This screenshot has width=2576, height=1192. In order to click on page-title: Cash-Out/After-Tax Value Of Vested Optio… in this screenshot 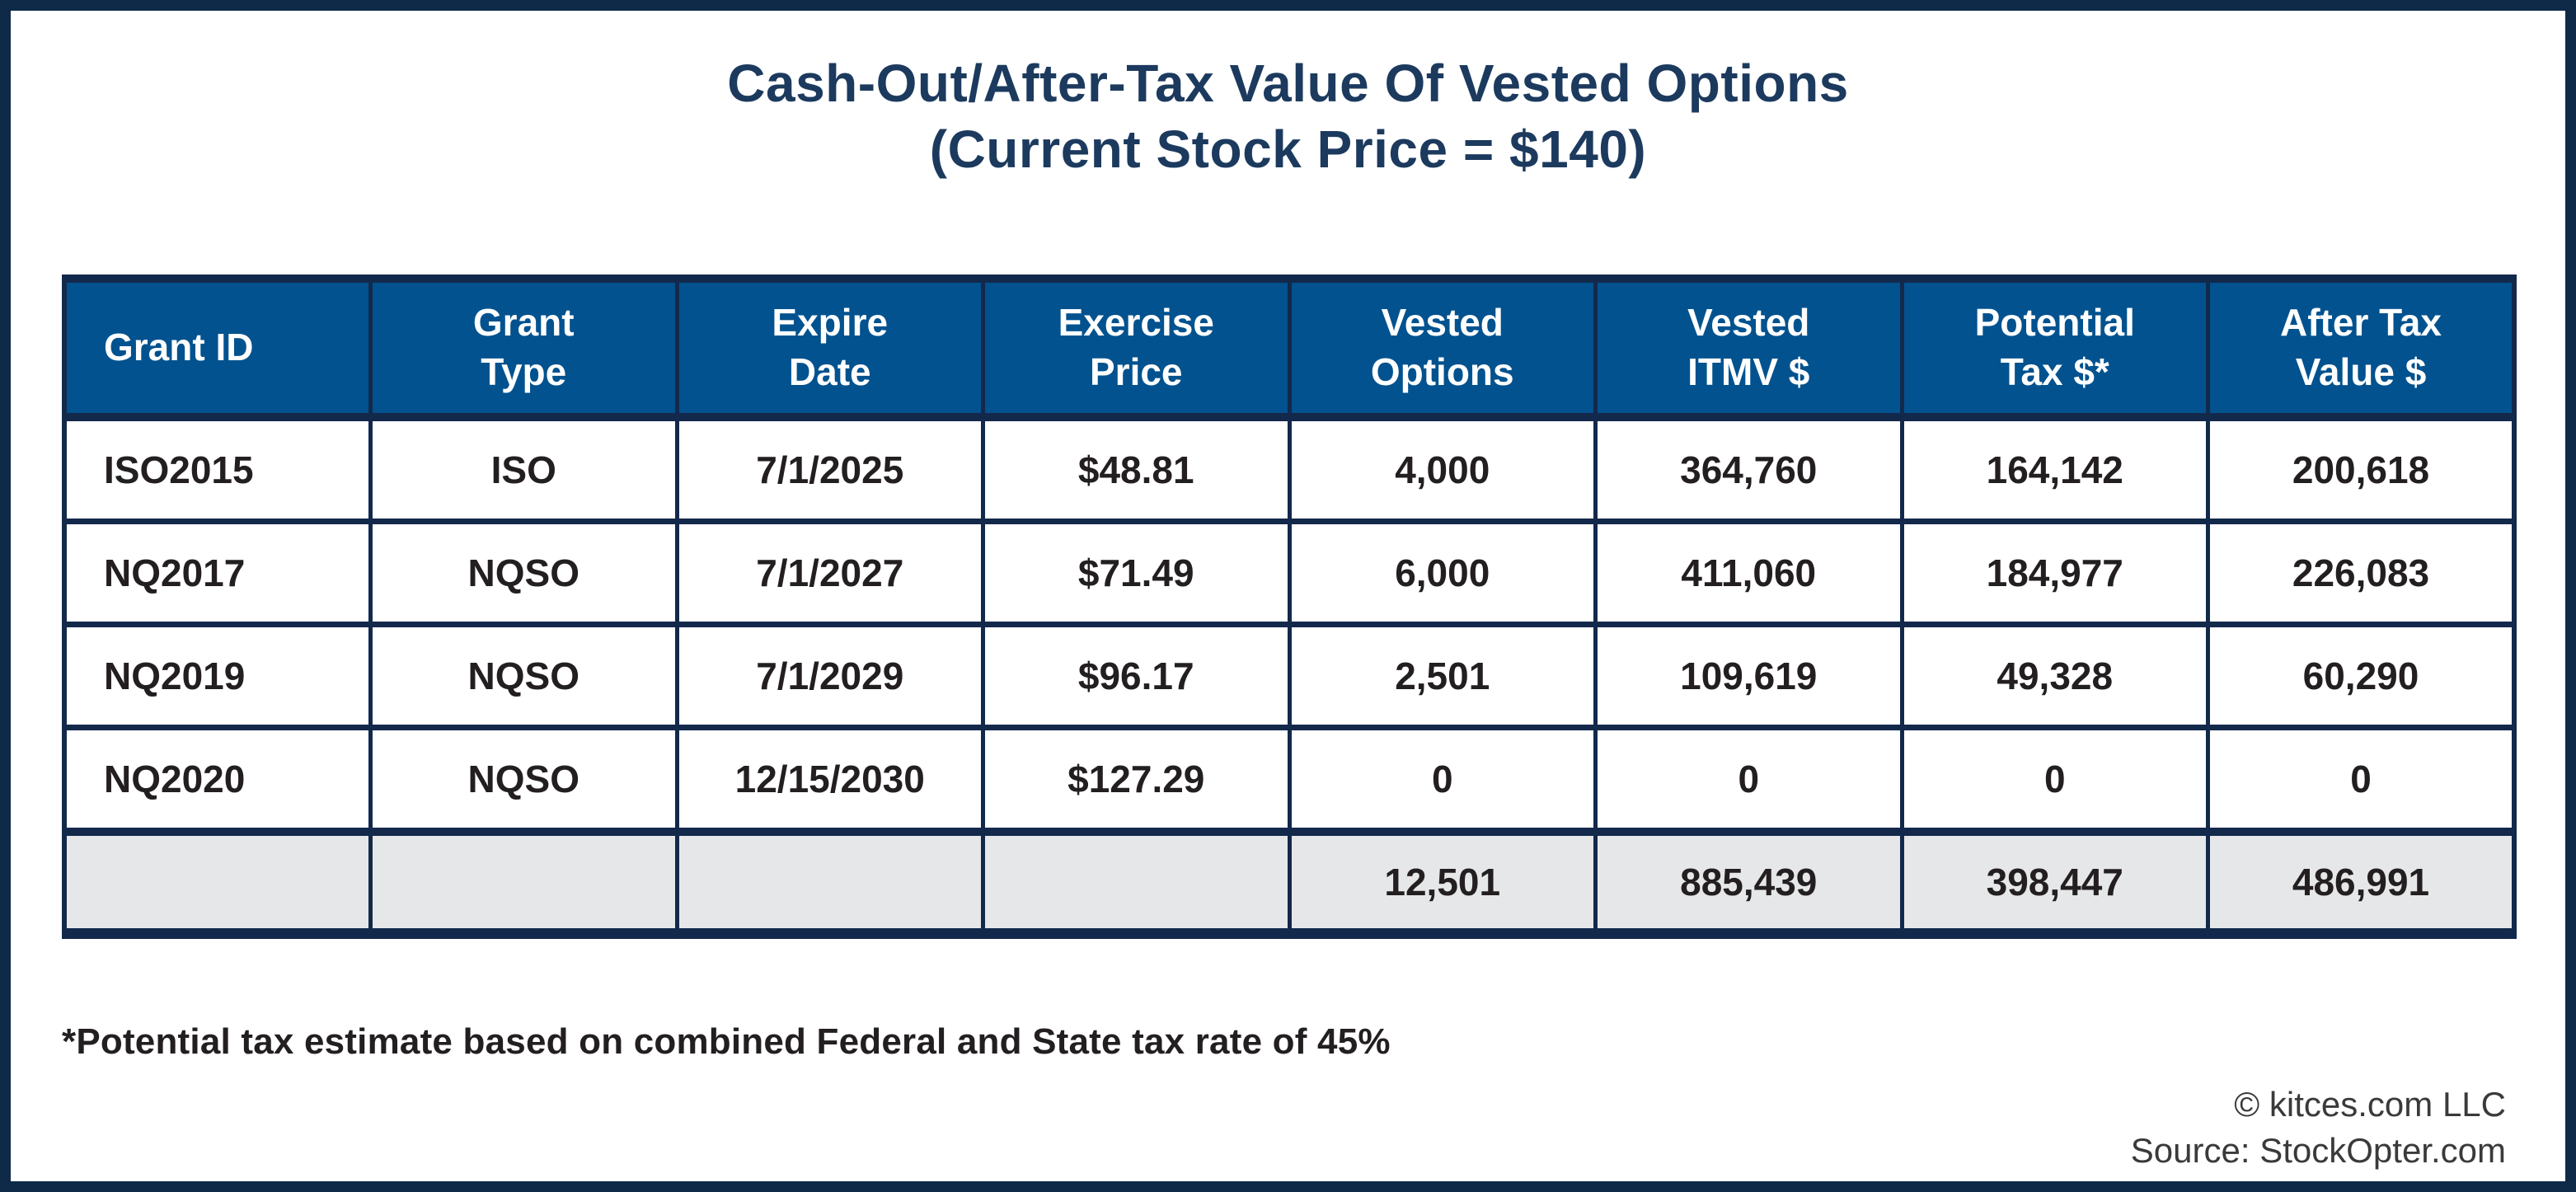, I will do `click(1288, 116)`.